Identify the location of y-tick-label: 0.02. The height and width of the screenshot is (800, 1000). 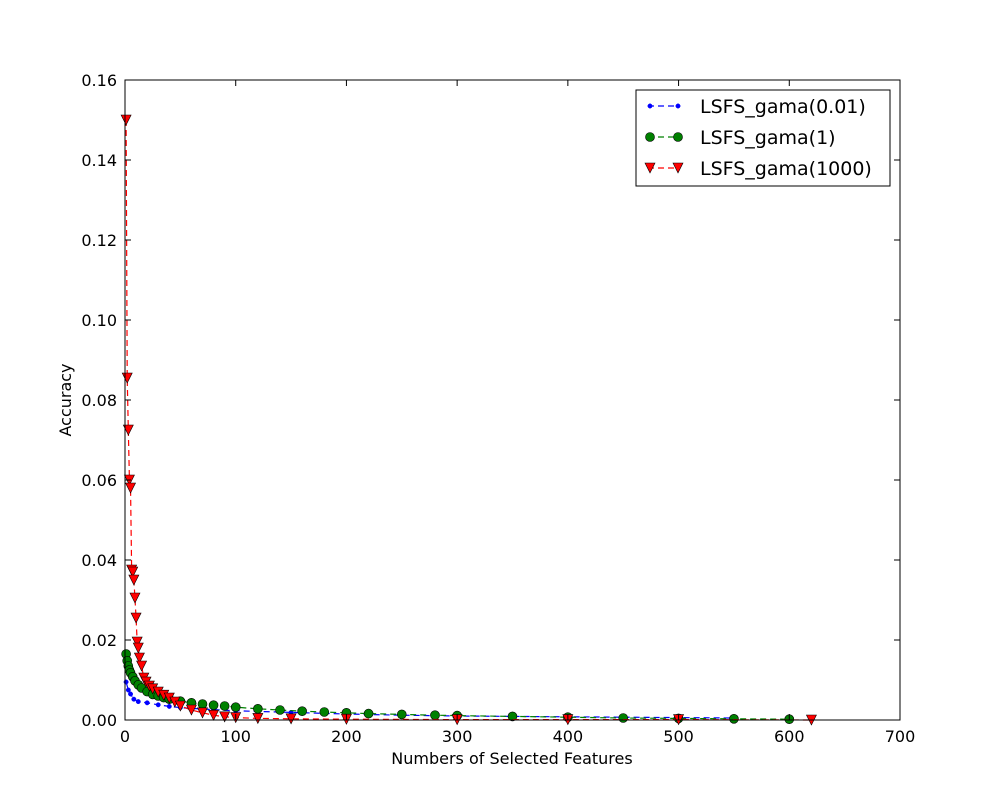
(99, 640).